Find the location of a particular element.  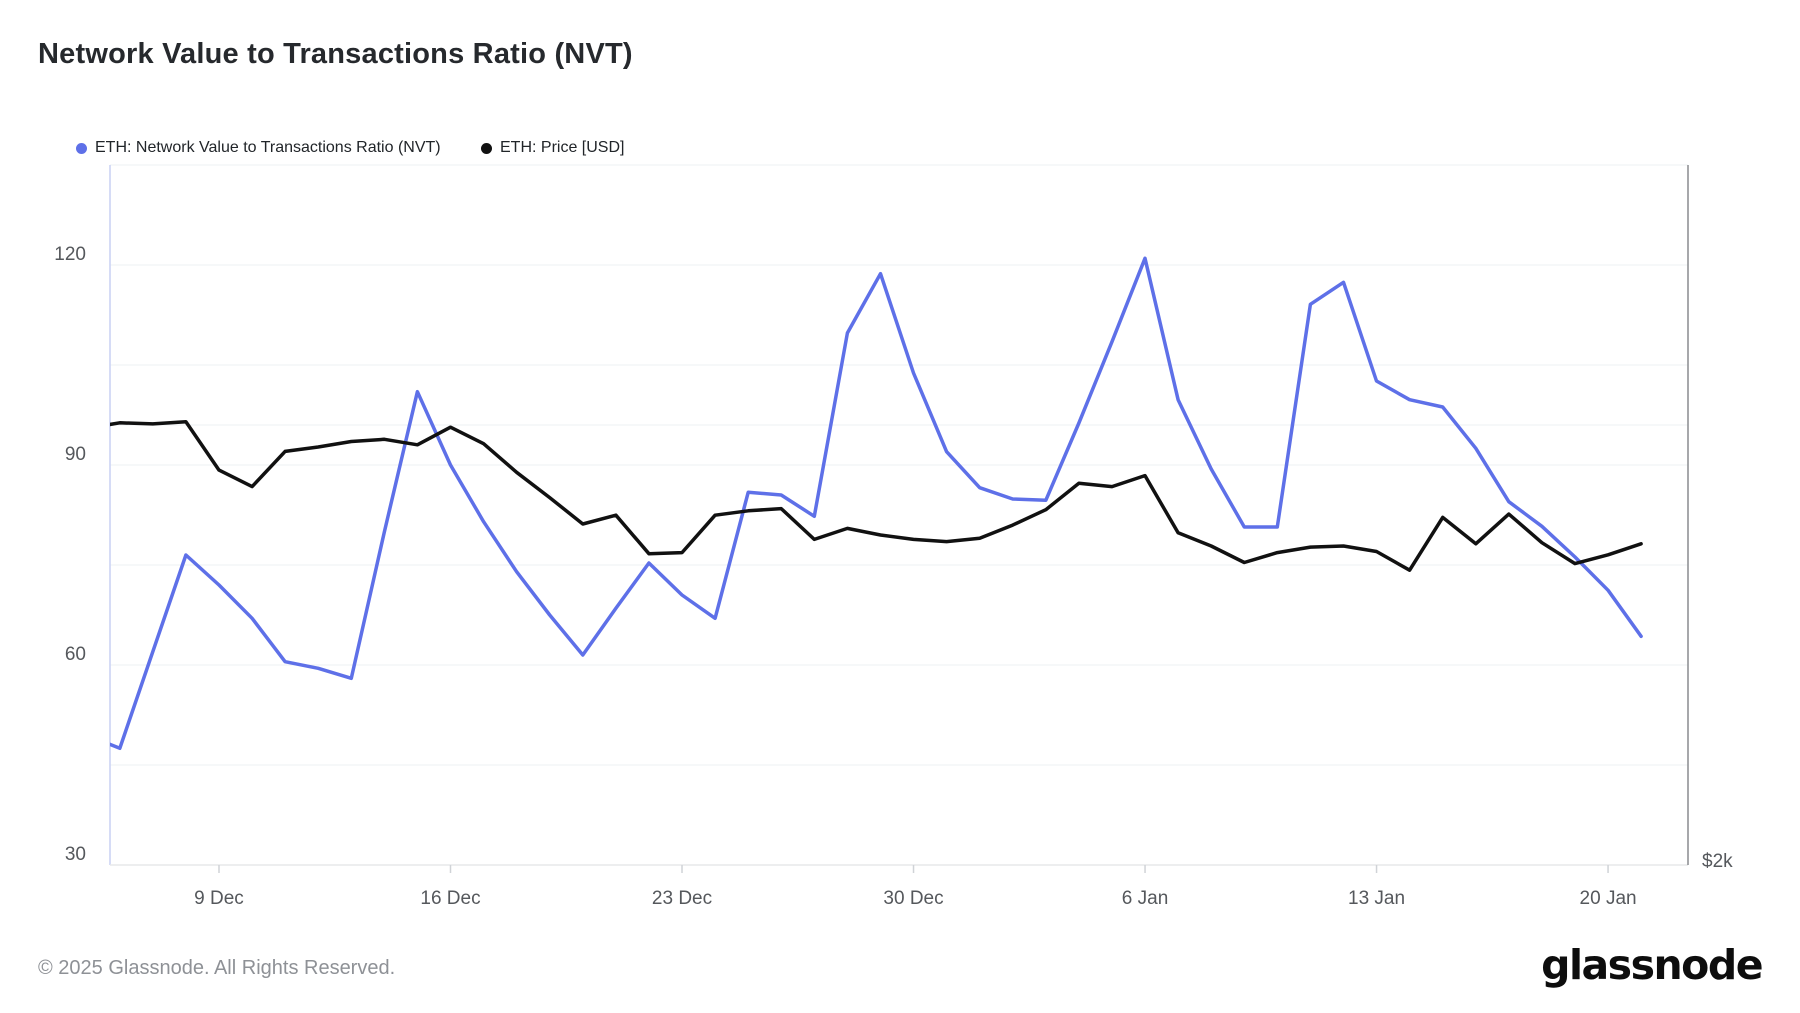

x-tick-label: 23 Dec is located at coordinates (682, 898).